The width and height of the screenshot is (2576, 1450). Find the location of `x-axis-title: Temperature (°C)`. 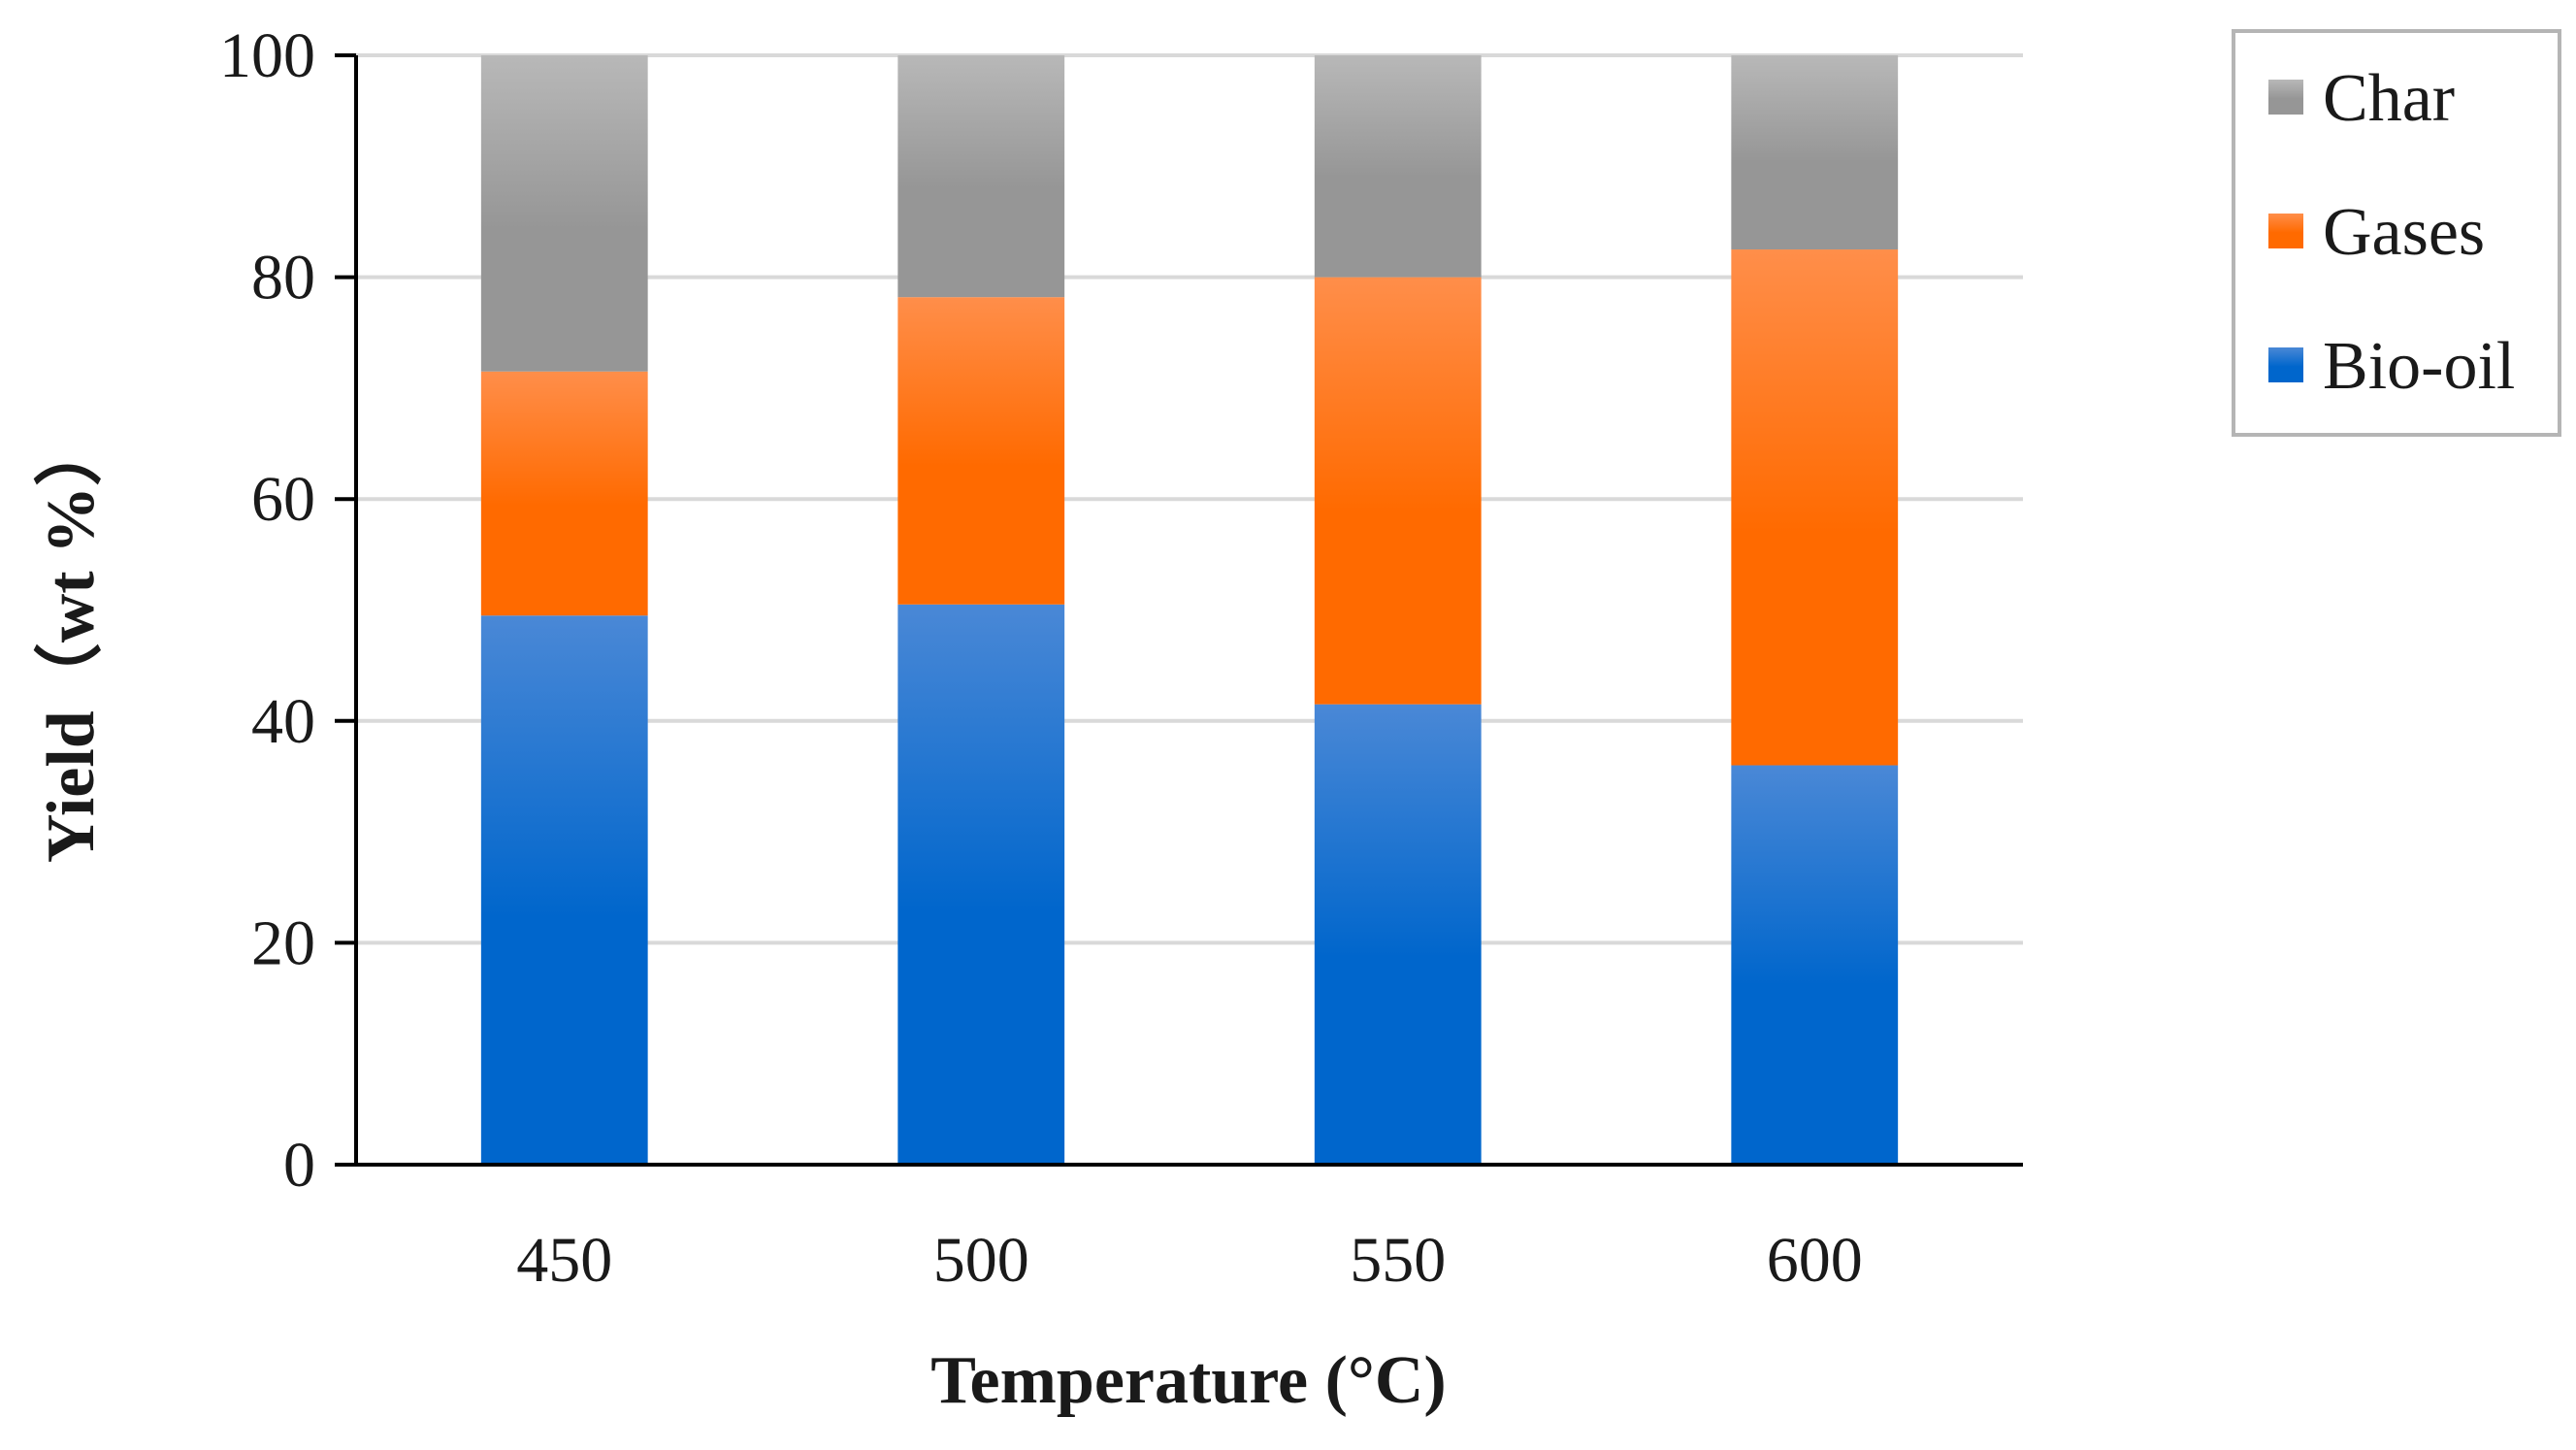

x-axis-title: Temperature (°C) is located at coordinates (1188, 1380).